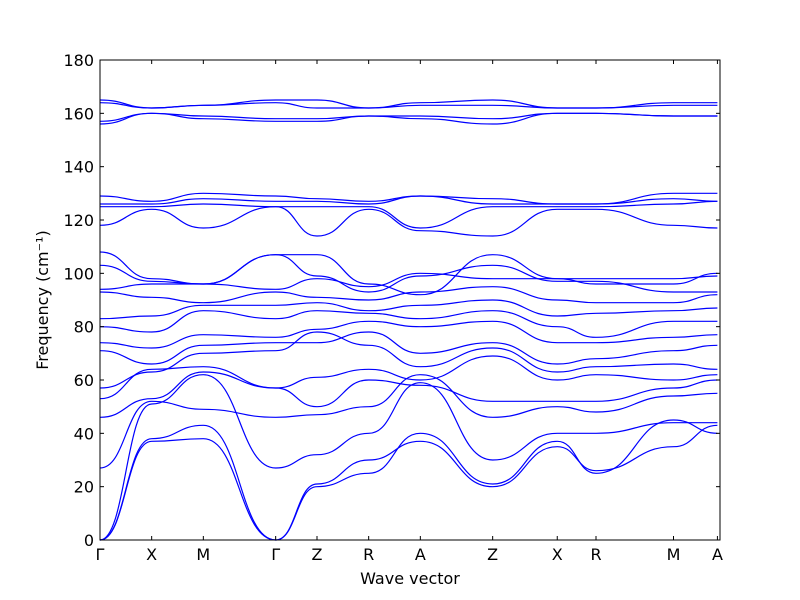  What do you see at coordinates (84, 380) in the screenshot?
I see `y-tick-label: 60` at bounding box center [84, 380].